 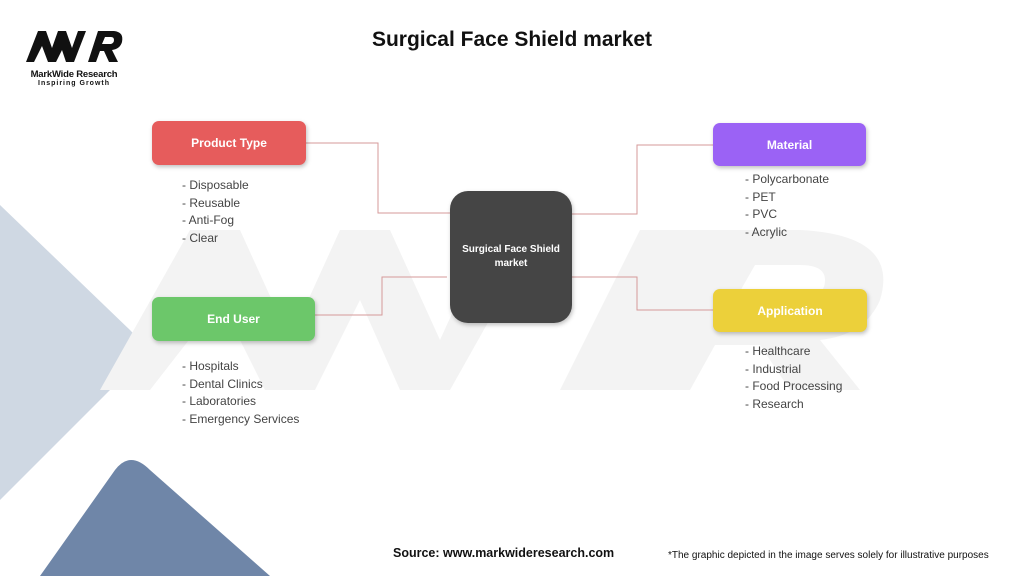 I want to click on logo-tagline: Inspiring Growth, so click(x=74, y=83).